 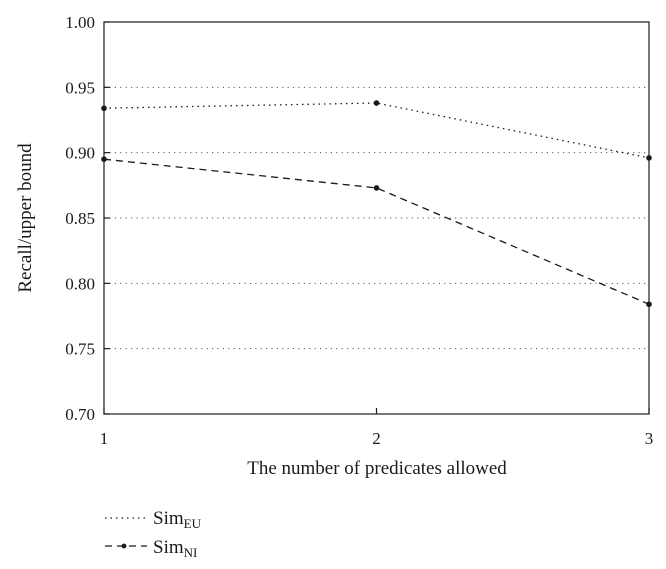 What do you see at coordinates (80, 87) in the screenshot?
I see `y-tick-label: 0.95` at bounding box center [80, 87].